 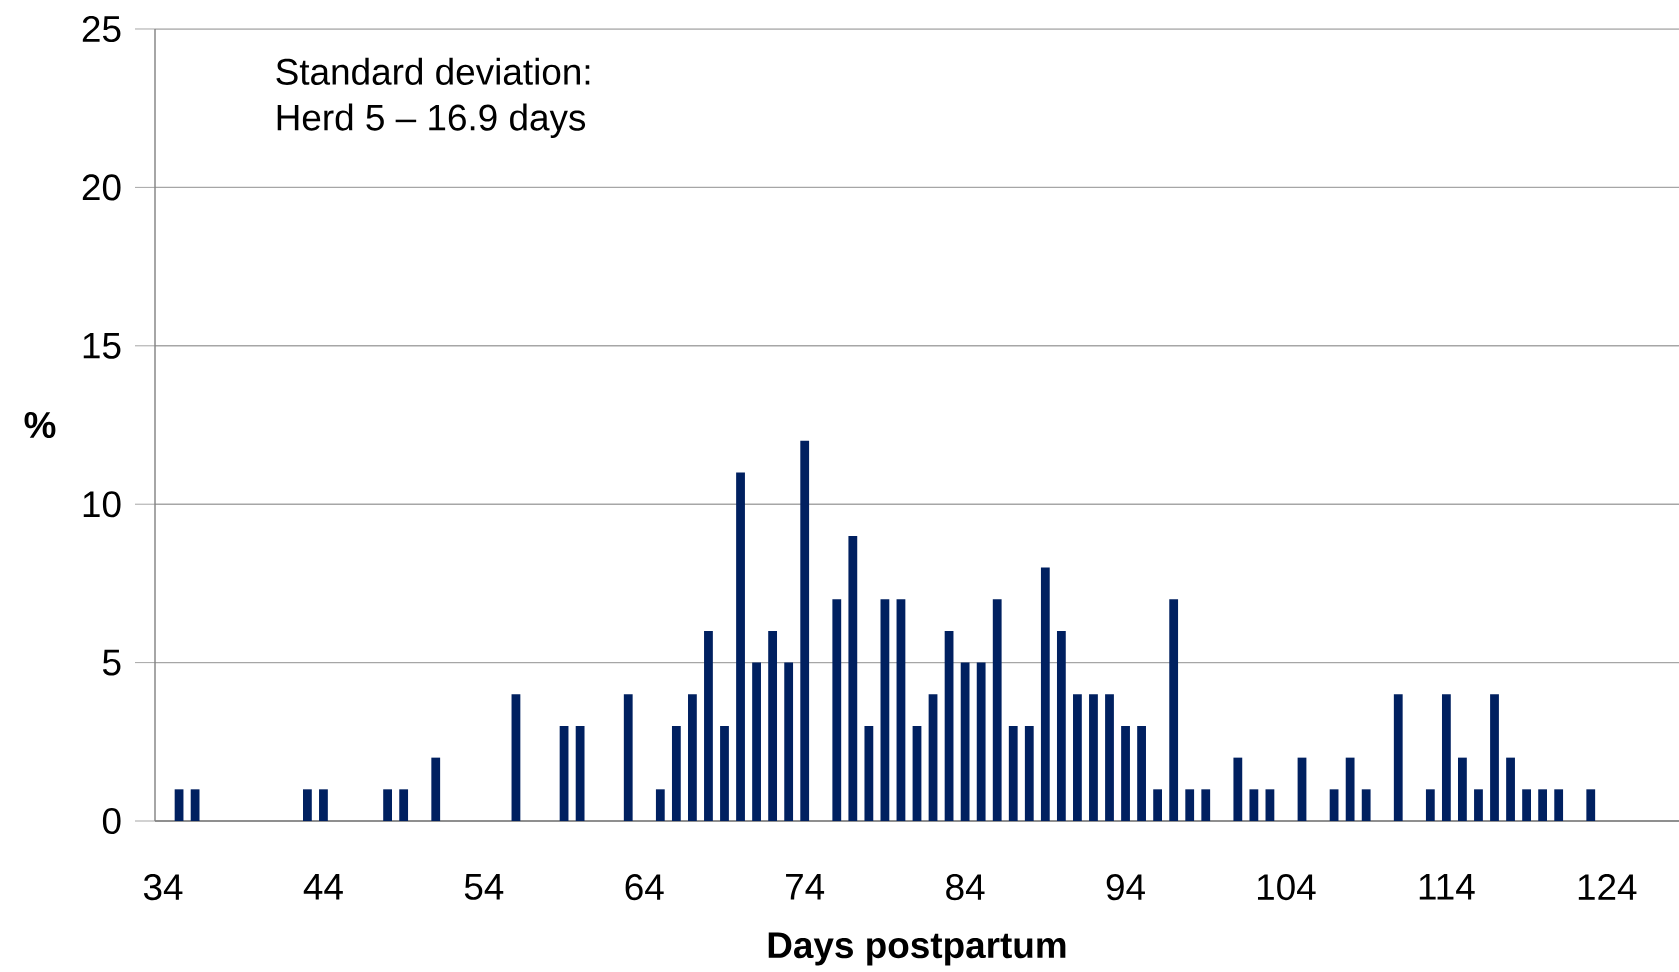 I want to click on y-tick-label: 5, so click(x=111, y=662).